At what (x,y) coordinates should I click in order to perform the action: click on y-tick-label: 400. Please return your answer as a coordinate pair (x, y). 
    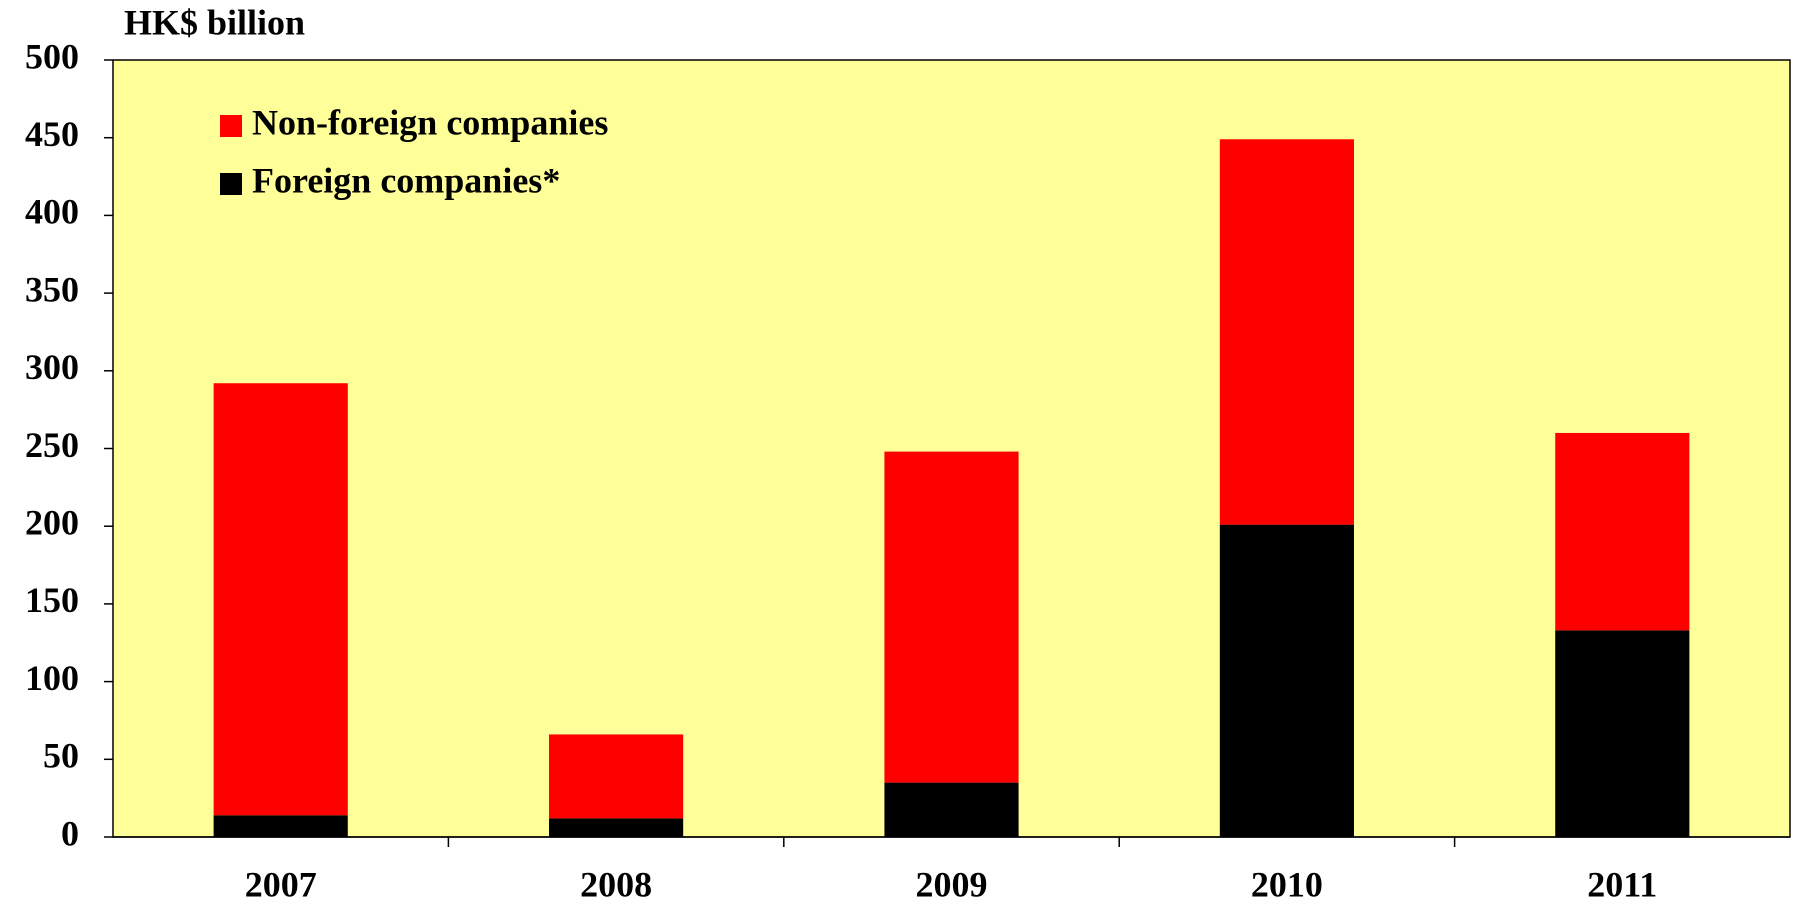
    Looking at the image, I should click on (52, 212).